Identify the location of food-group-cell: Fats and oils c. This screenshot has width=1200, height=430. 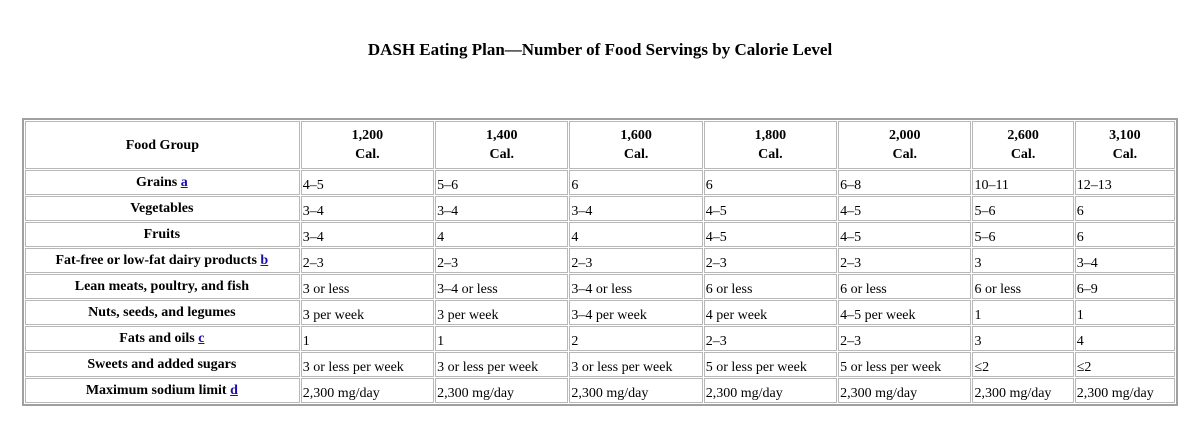
(162, 338).